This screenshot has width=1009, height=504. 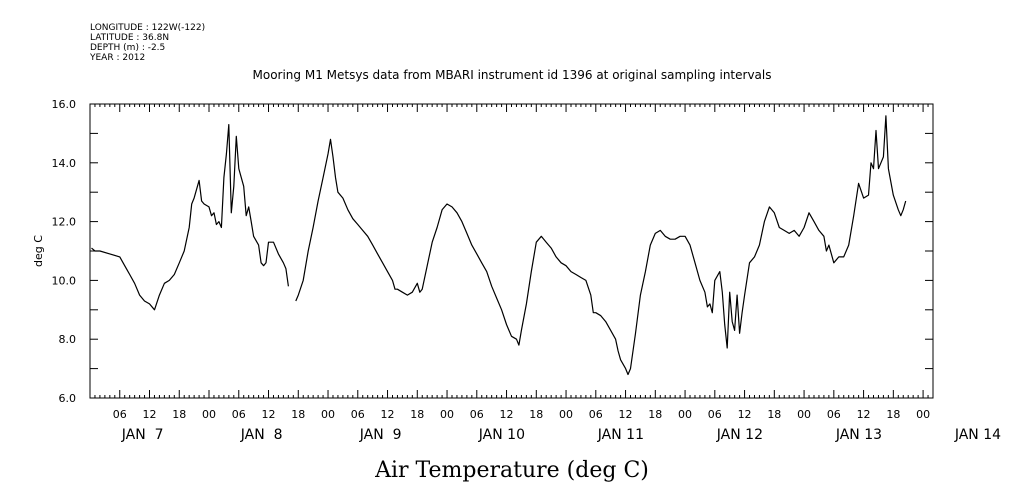 What do you see at coordinates (142, 435) in the screenshot?
I see `x-day-label: JAN 7` at bounding box center [142, 435].